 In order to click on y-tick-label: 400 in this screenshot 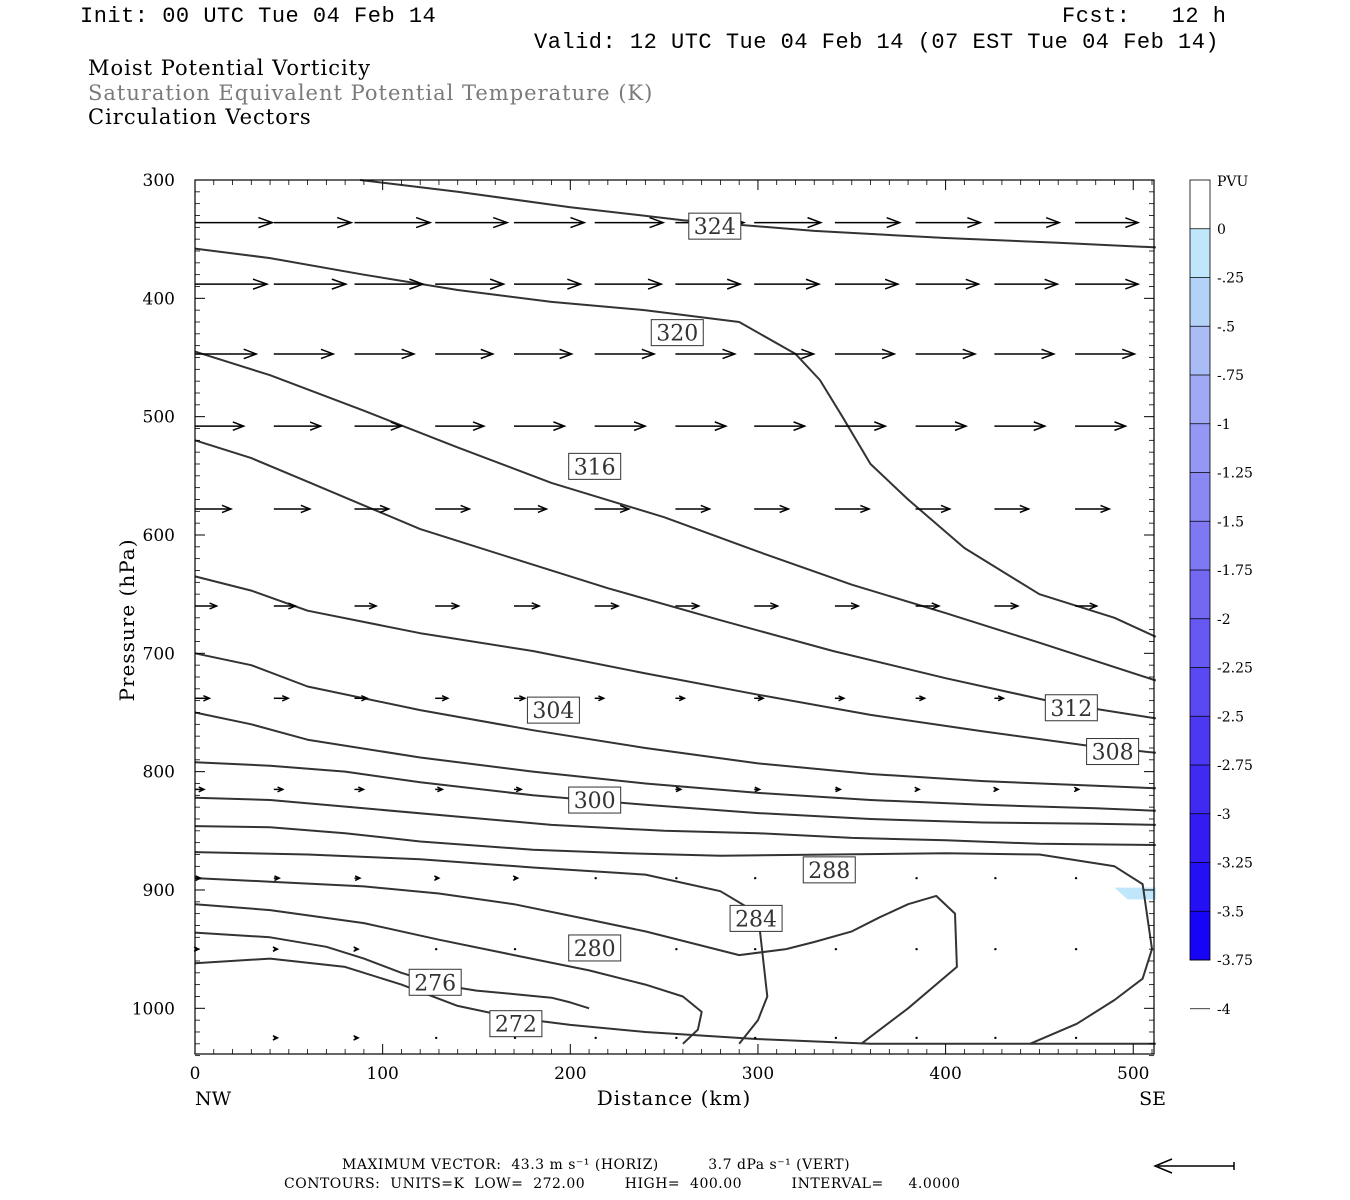, I will do `click(159, 299)`.